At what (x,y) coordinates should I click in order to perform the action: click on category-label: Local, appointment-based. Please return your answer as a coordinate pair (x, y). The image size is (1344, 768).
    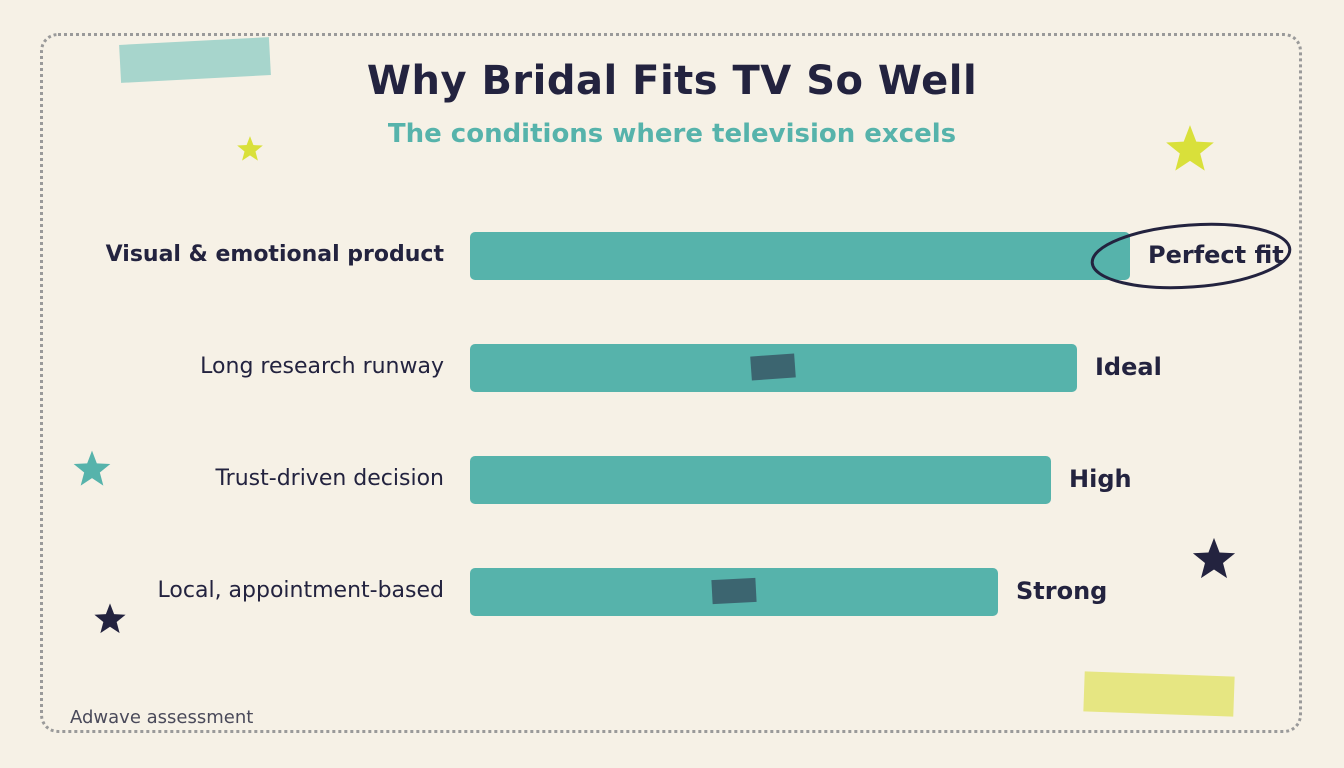
    Looking at the image, I should click on (300, 590).